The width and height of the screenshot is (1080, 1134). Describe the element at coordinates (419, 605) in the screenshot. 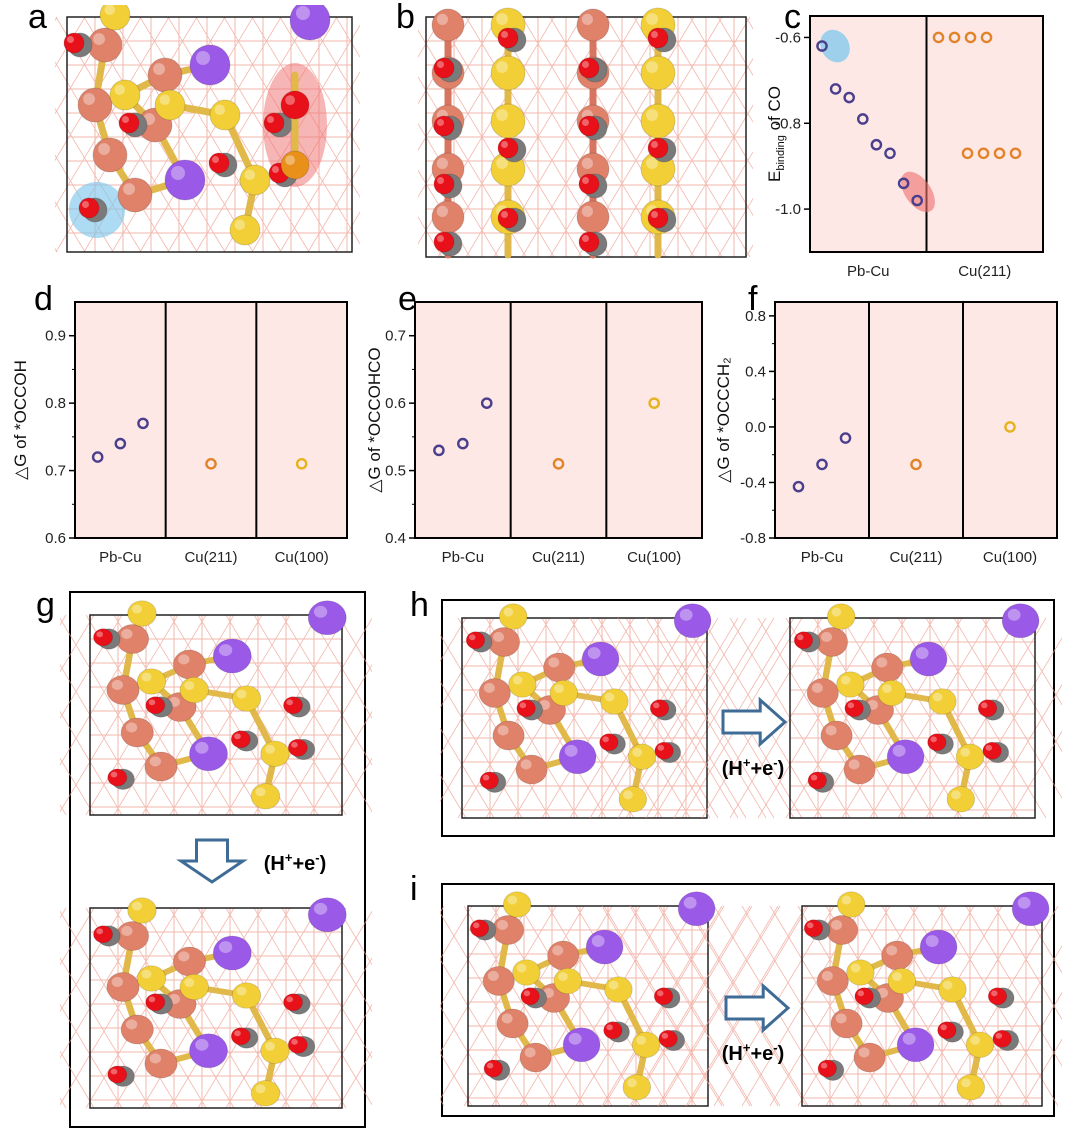

I see `panel-label-h: h` at that location.